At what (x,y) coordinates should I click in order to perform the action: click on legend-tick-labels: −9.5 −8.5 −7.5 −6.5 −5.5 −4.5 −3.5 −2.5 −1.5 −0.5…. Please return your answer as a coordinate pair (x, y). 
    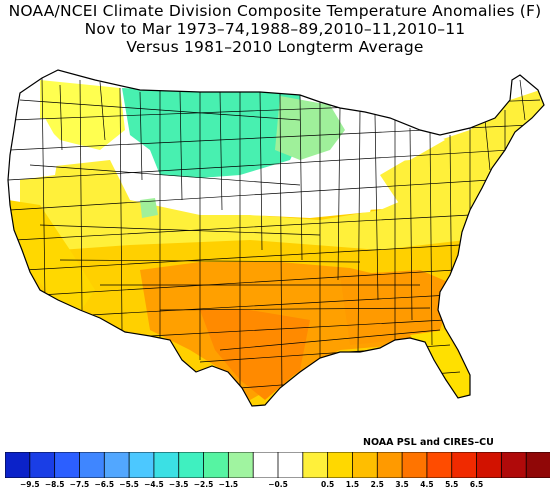
    Looking at the image, I should click on (277, 486).